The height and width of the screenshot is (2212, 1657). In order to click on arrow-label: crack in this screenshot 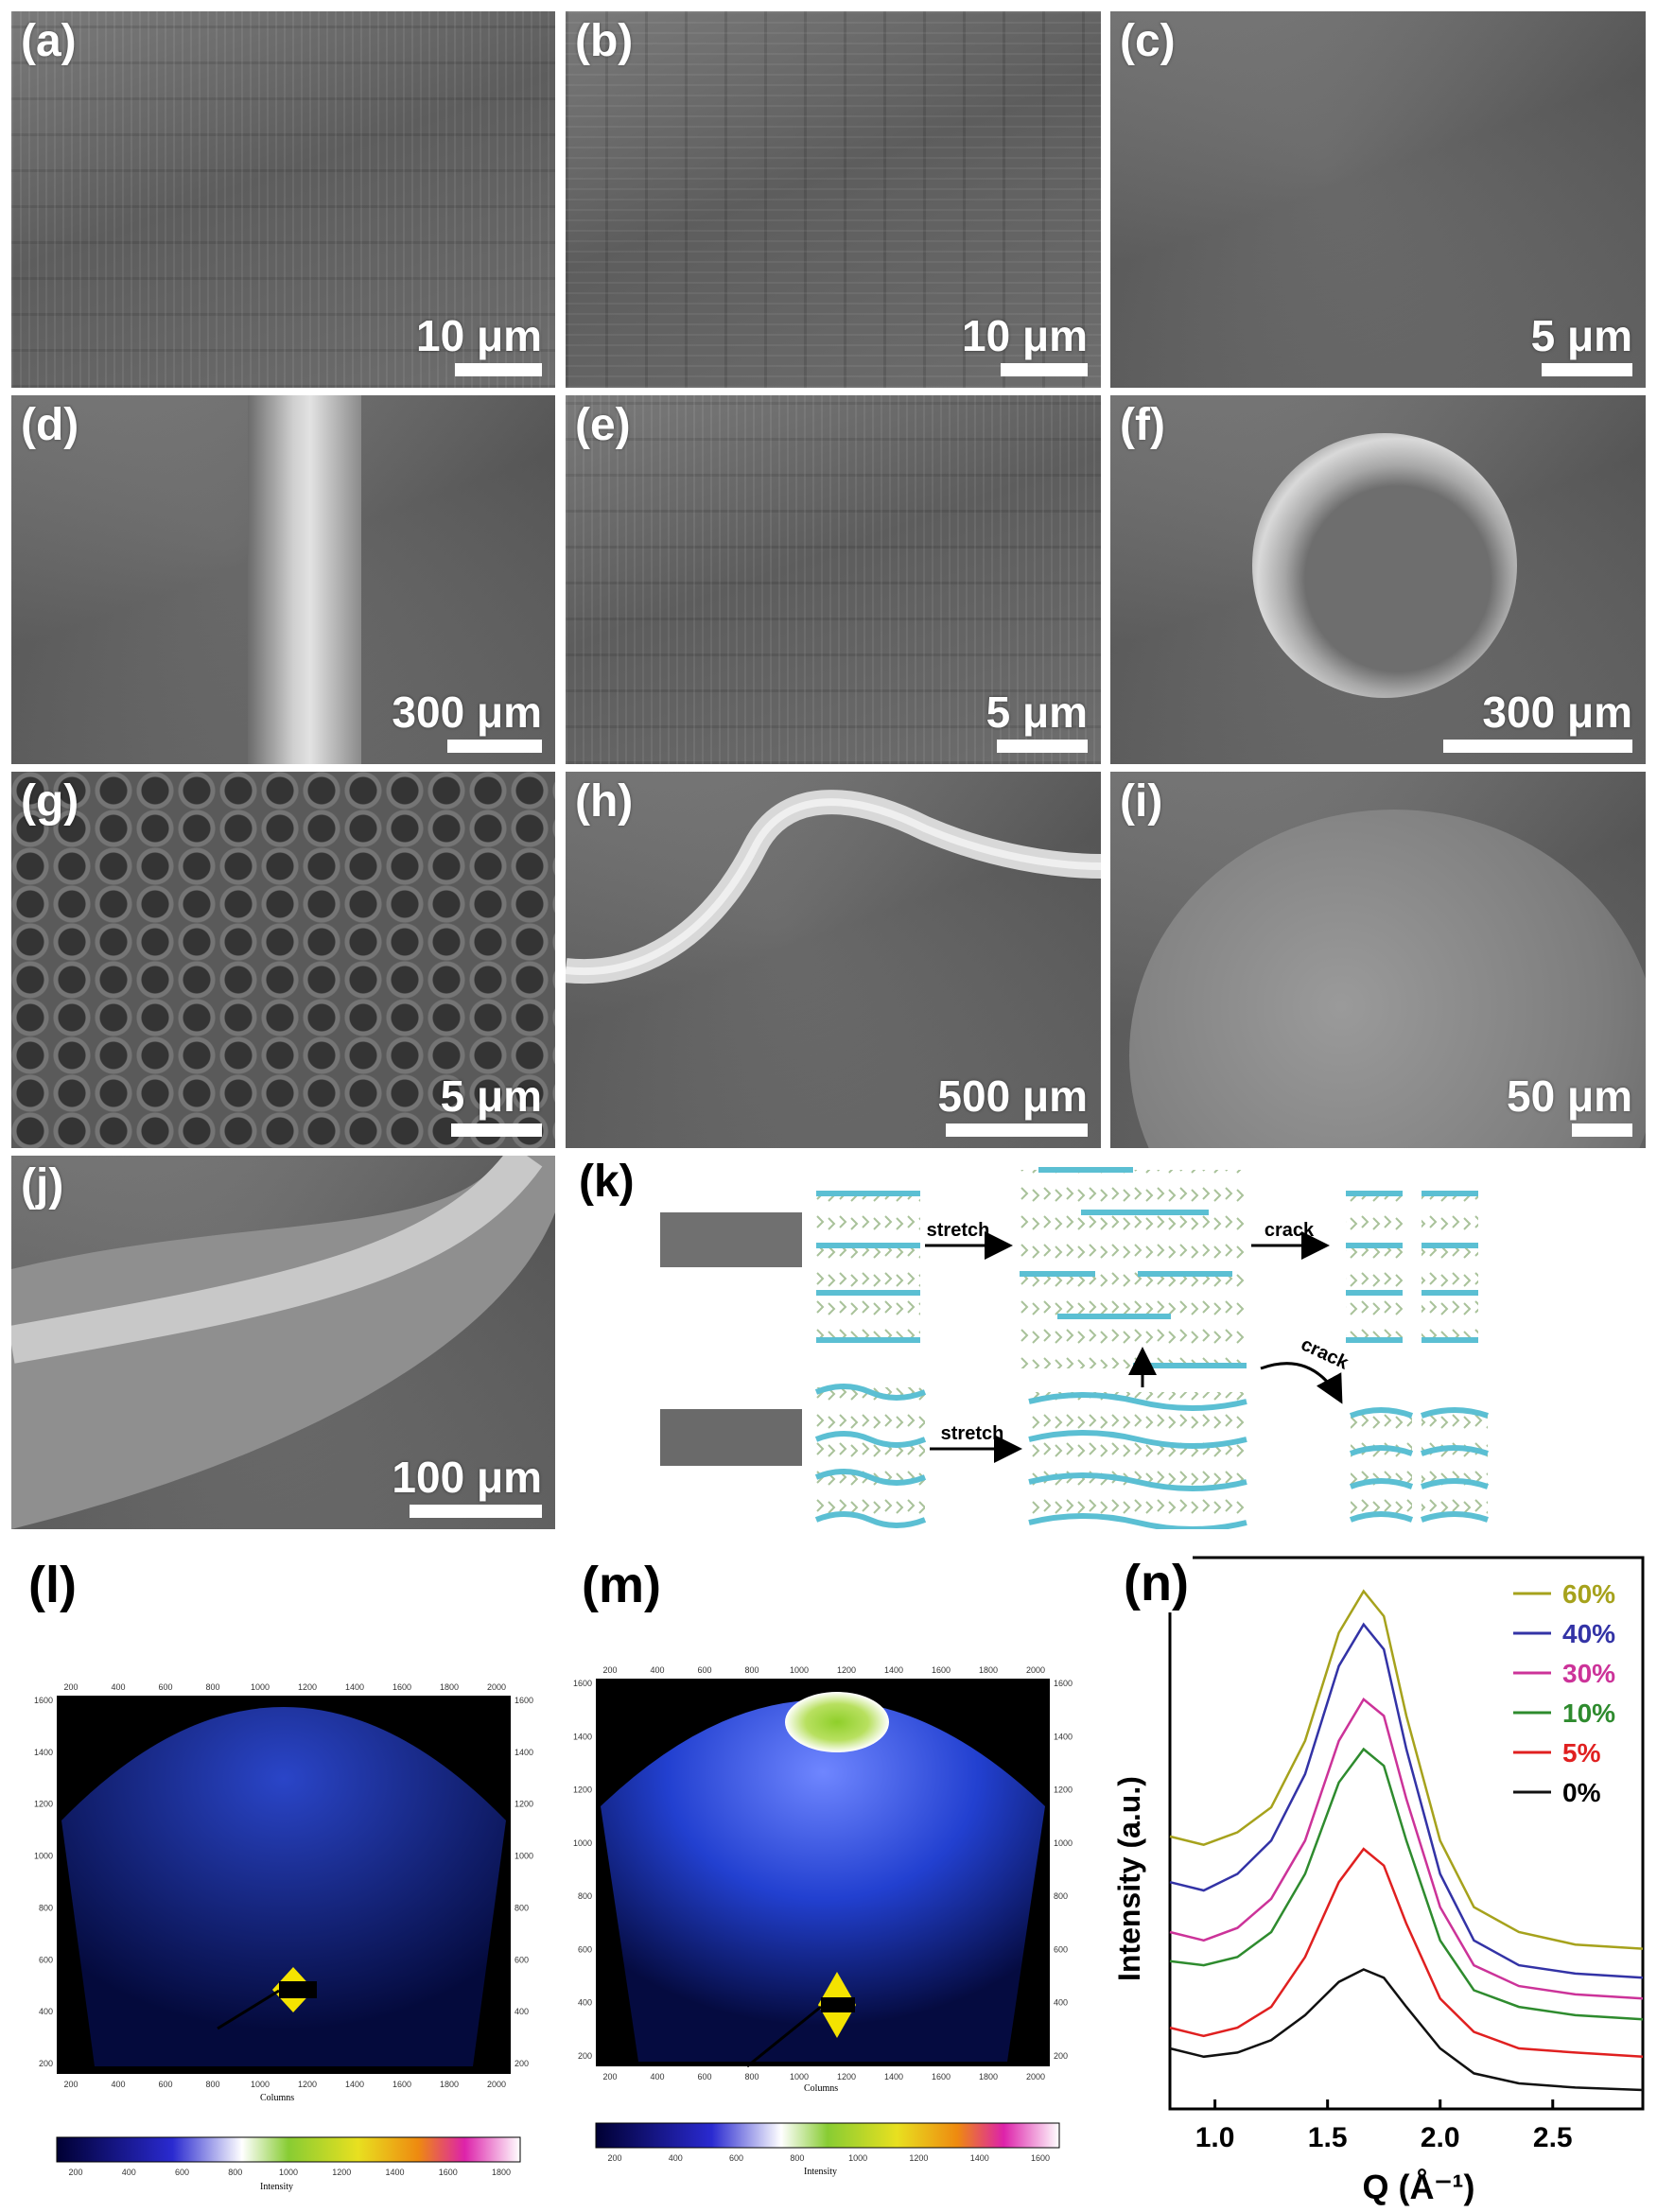, I will do `click(1290, 1230)`.